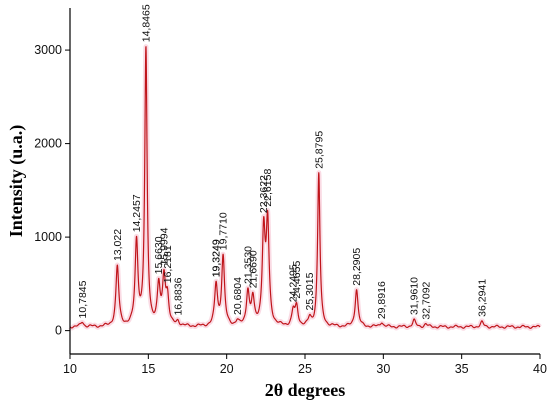  I want to click on peak-label: 24,4655, so click(297, 280).